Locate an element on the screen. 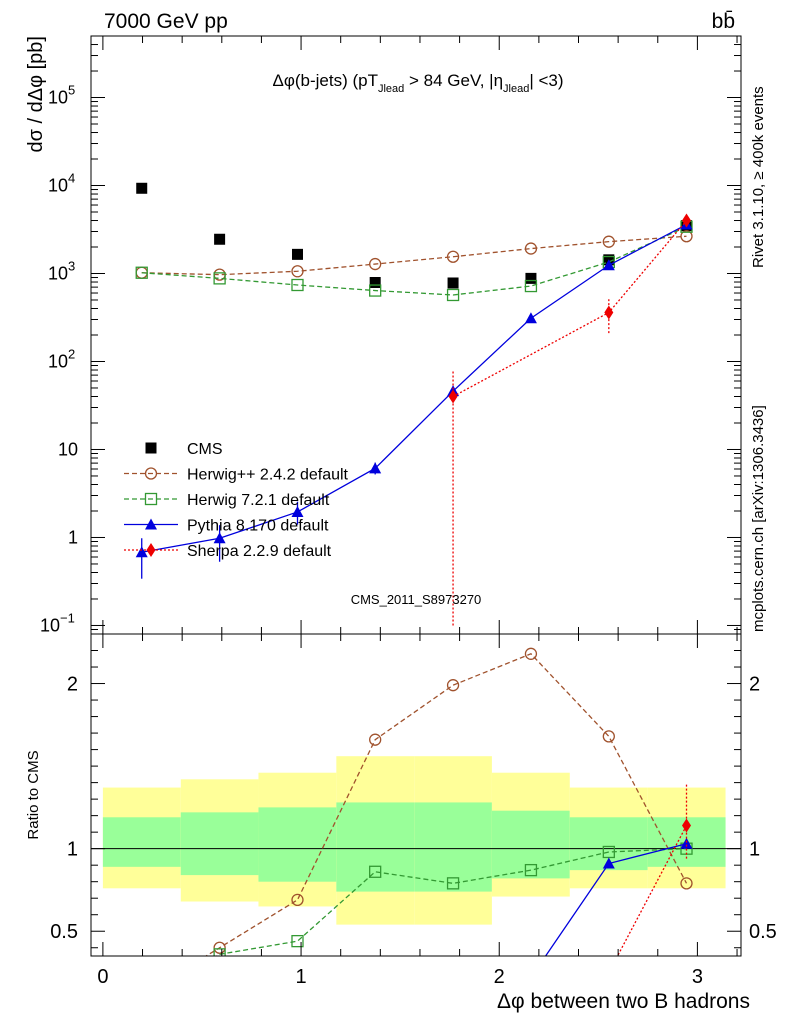 The height and width of the screenshot is (1024, 786). ratio-ytick-label-left-1: 1 is located at coordinates (72, 850).